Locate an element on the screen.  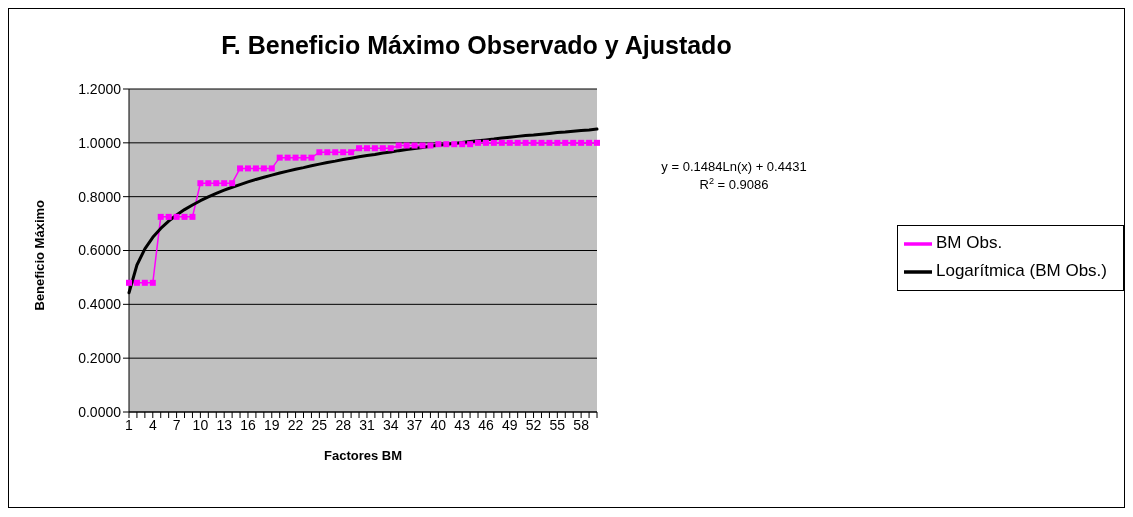
text: R$^{2}$ = 0.9086 is located at coordinates (734, 184).